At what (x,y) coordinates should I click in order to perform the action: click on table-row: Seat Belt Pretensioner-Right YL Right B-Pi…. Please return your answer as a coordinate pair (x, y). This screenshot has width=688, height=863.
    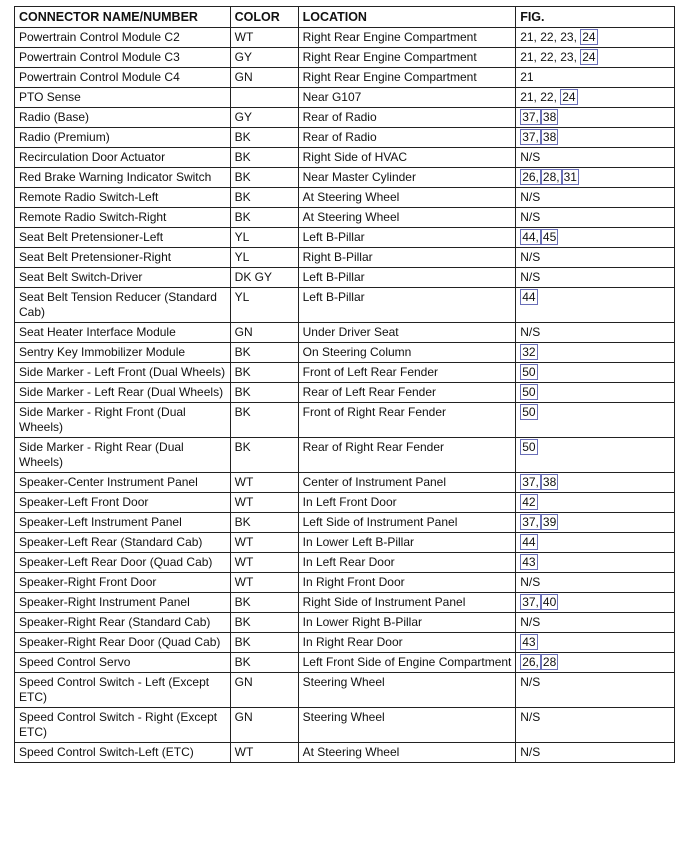
    Looking at the image, I should click on (344, 257).